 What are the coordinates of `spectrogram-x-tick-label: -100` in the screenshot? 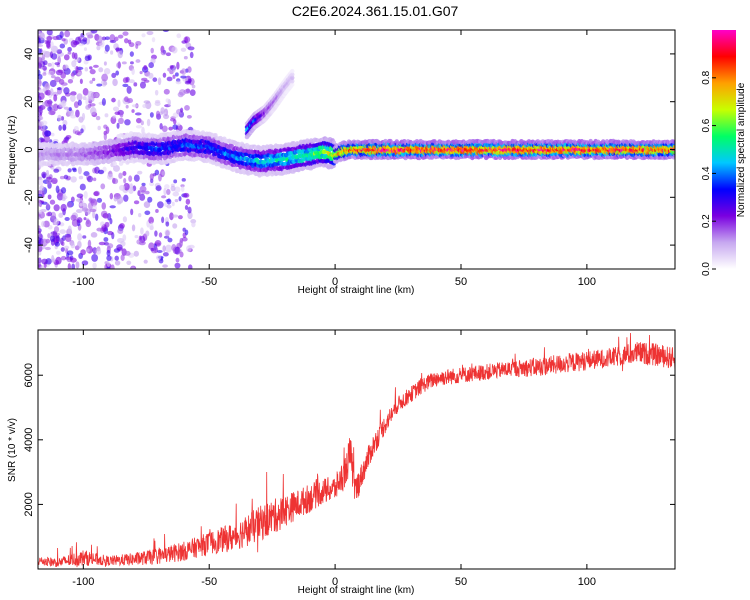 It's located at (83, 282).